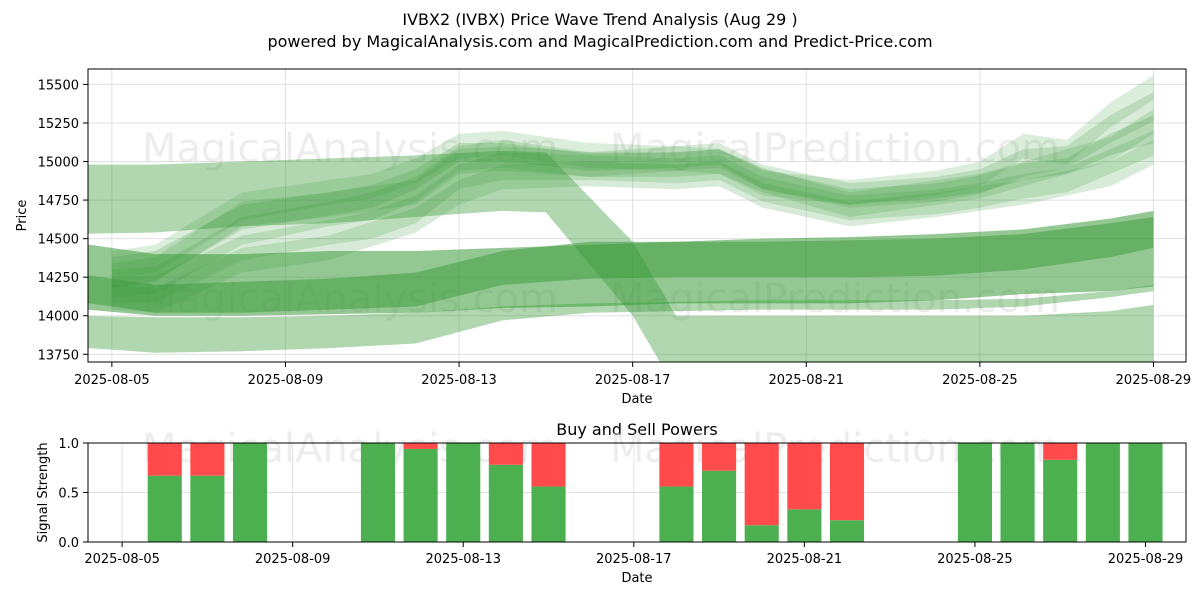 The width and height of the screenshot is (1200, 600). Describe the element at coordinates (58, 201) in the screenshot. I see `price-y-tick-label: 14750` at that location.